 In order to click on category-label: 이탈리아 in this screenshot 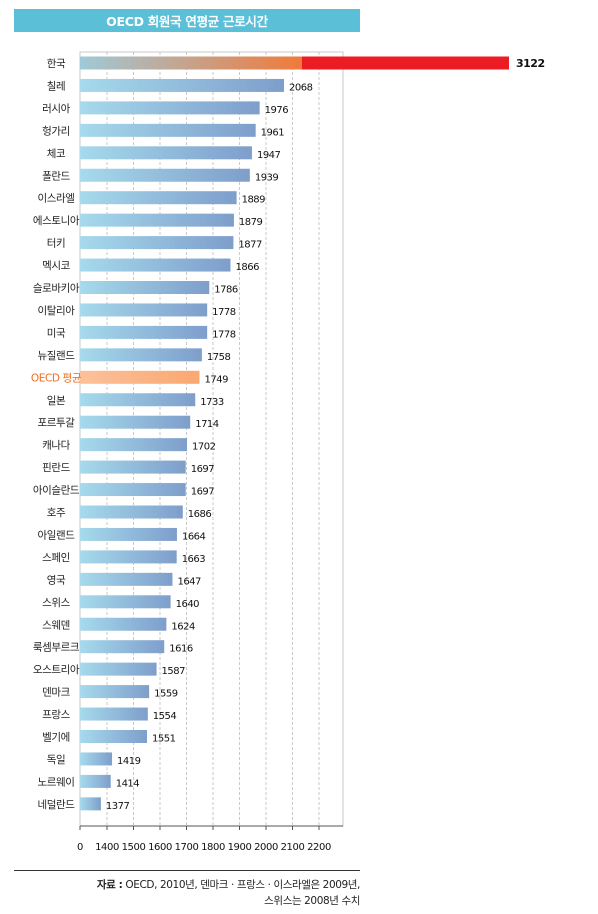, I will do `click(56, 310)`.